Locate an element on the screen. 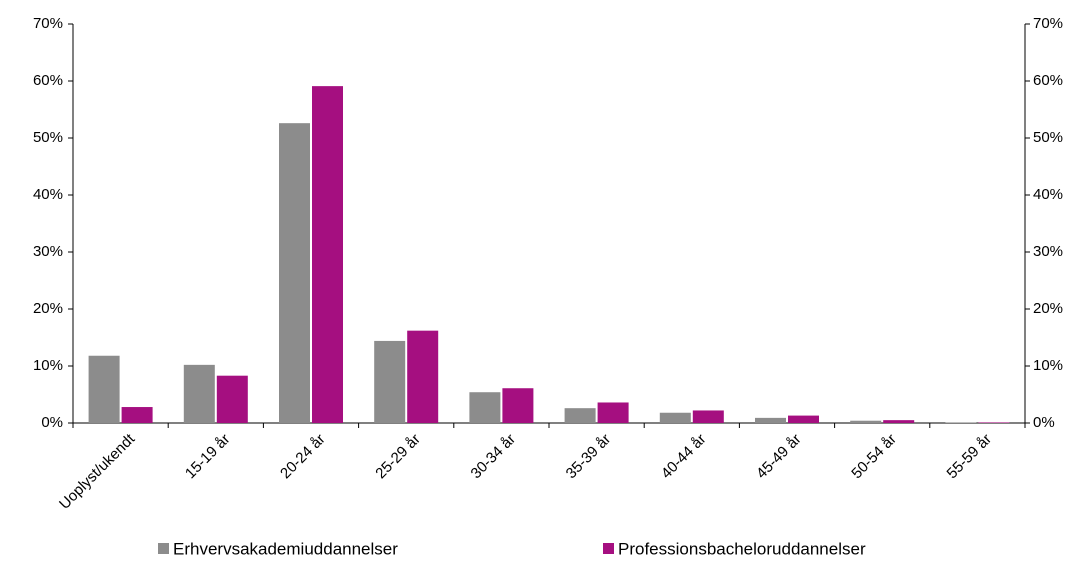 This screenshot has width=1085, height=568. y-tick-label: 20% is located at coordinates (48, 308).